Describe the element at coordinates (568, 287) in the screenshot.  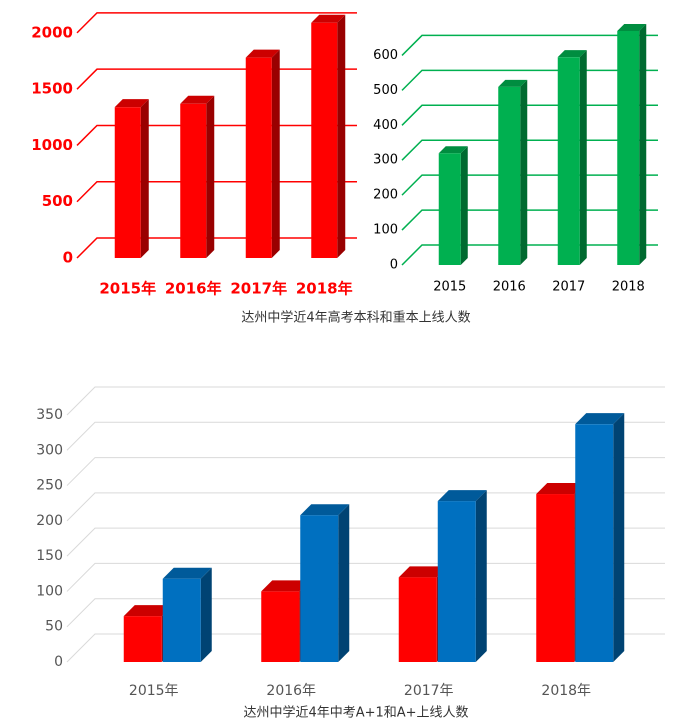
I see `x-tick-label: 2017` at that location.